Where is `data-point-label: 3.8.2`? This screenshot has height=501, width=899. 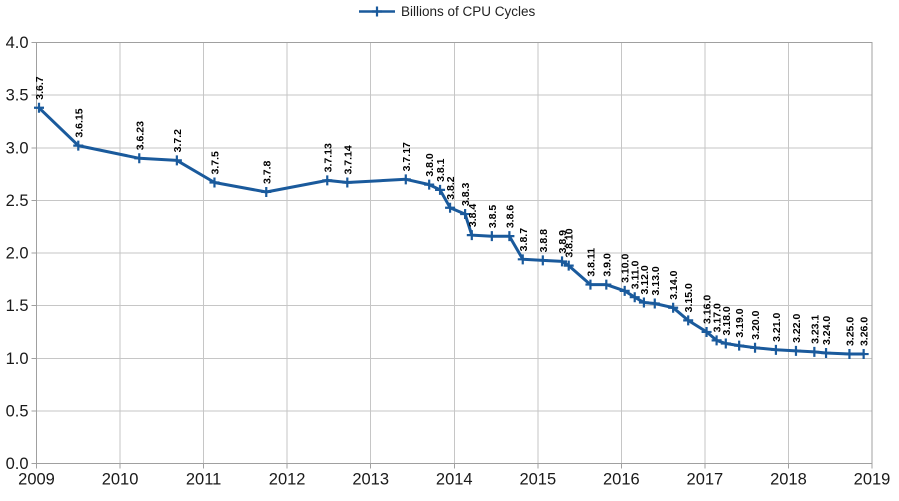 data-point-label: 3.8.2 is located at coordinates (451, 188).